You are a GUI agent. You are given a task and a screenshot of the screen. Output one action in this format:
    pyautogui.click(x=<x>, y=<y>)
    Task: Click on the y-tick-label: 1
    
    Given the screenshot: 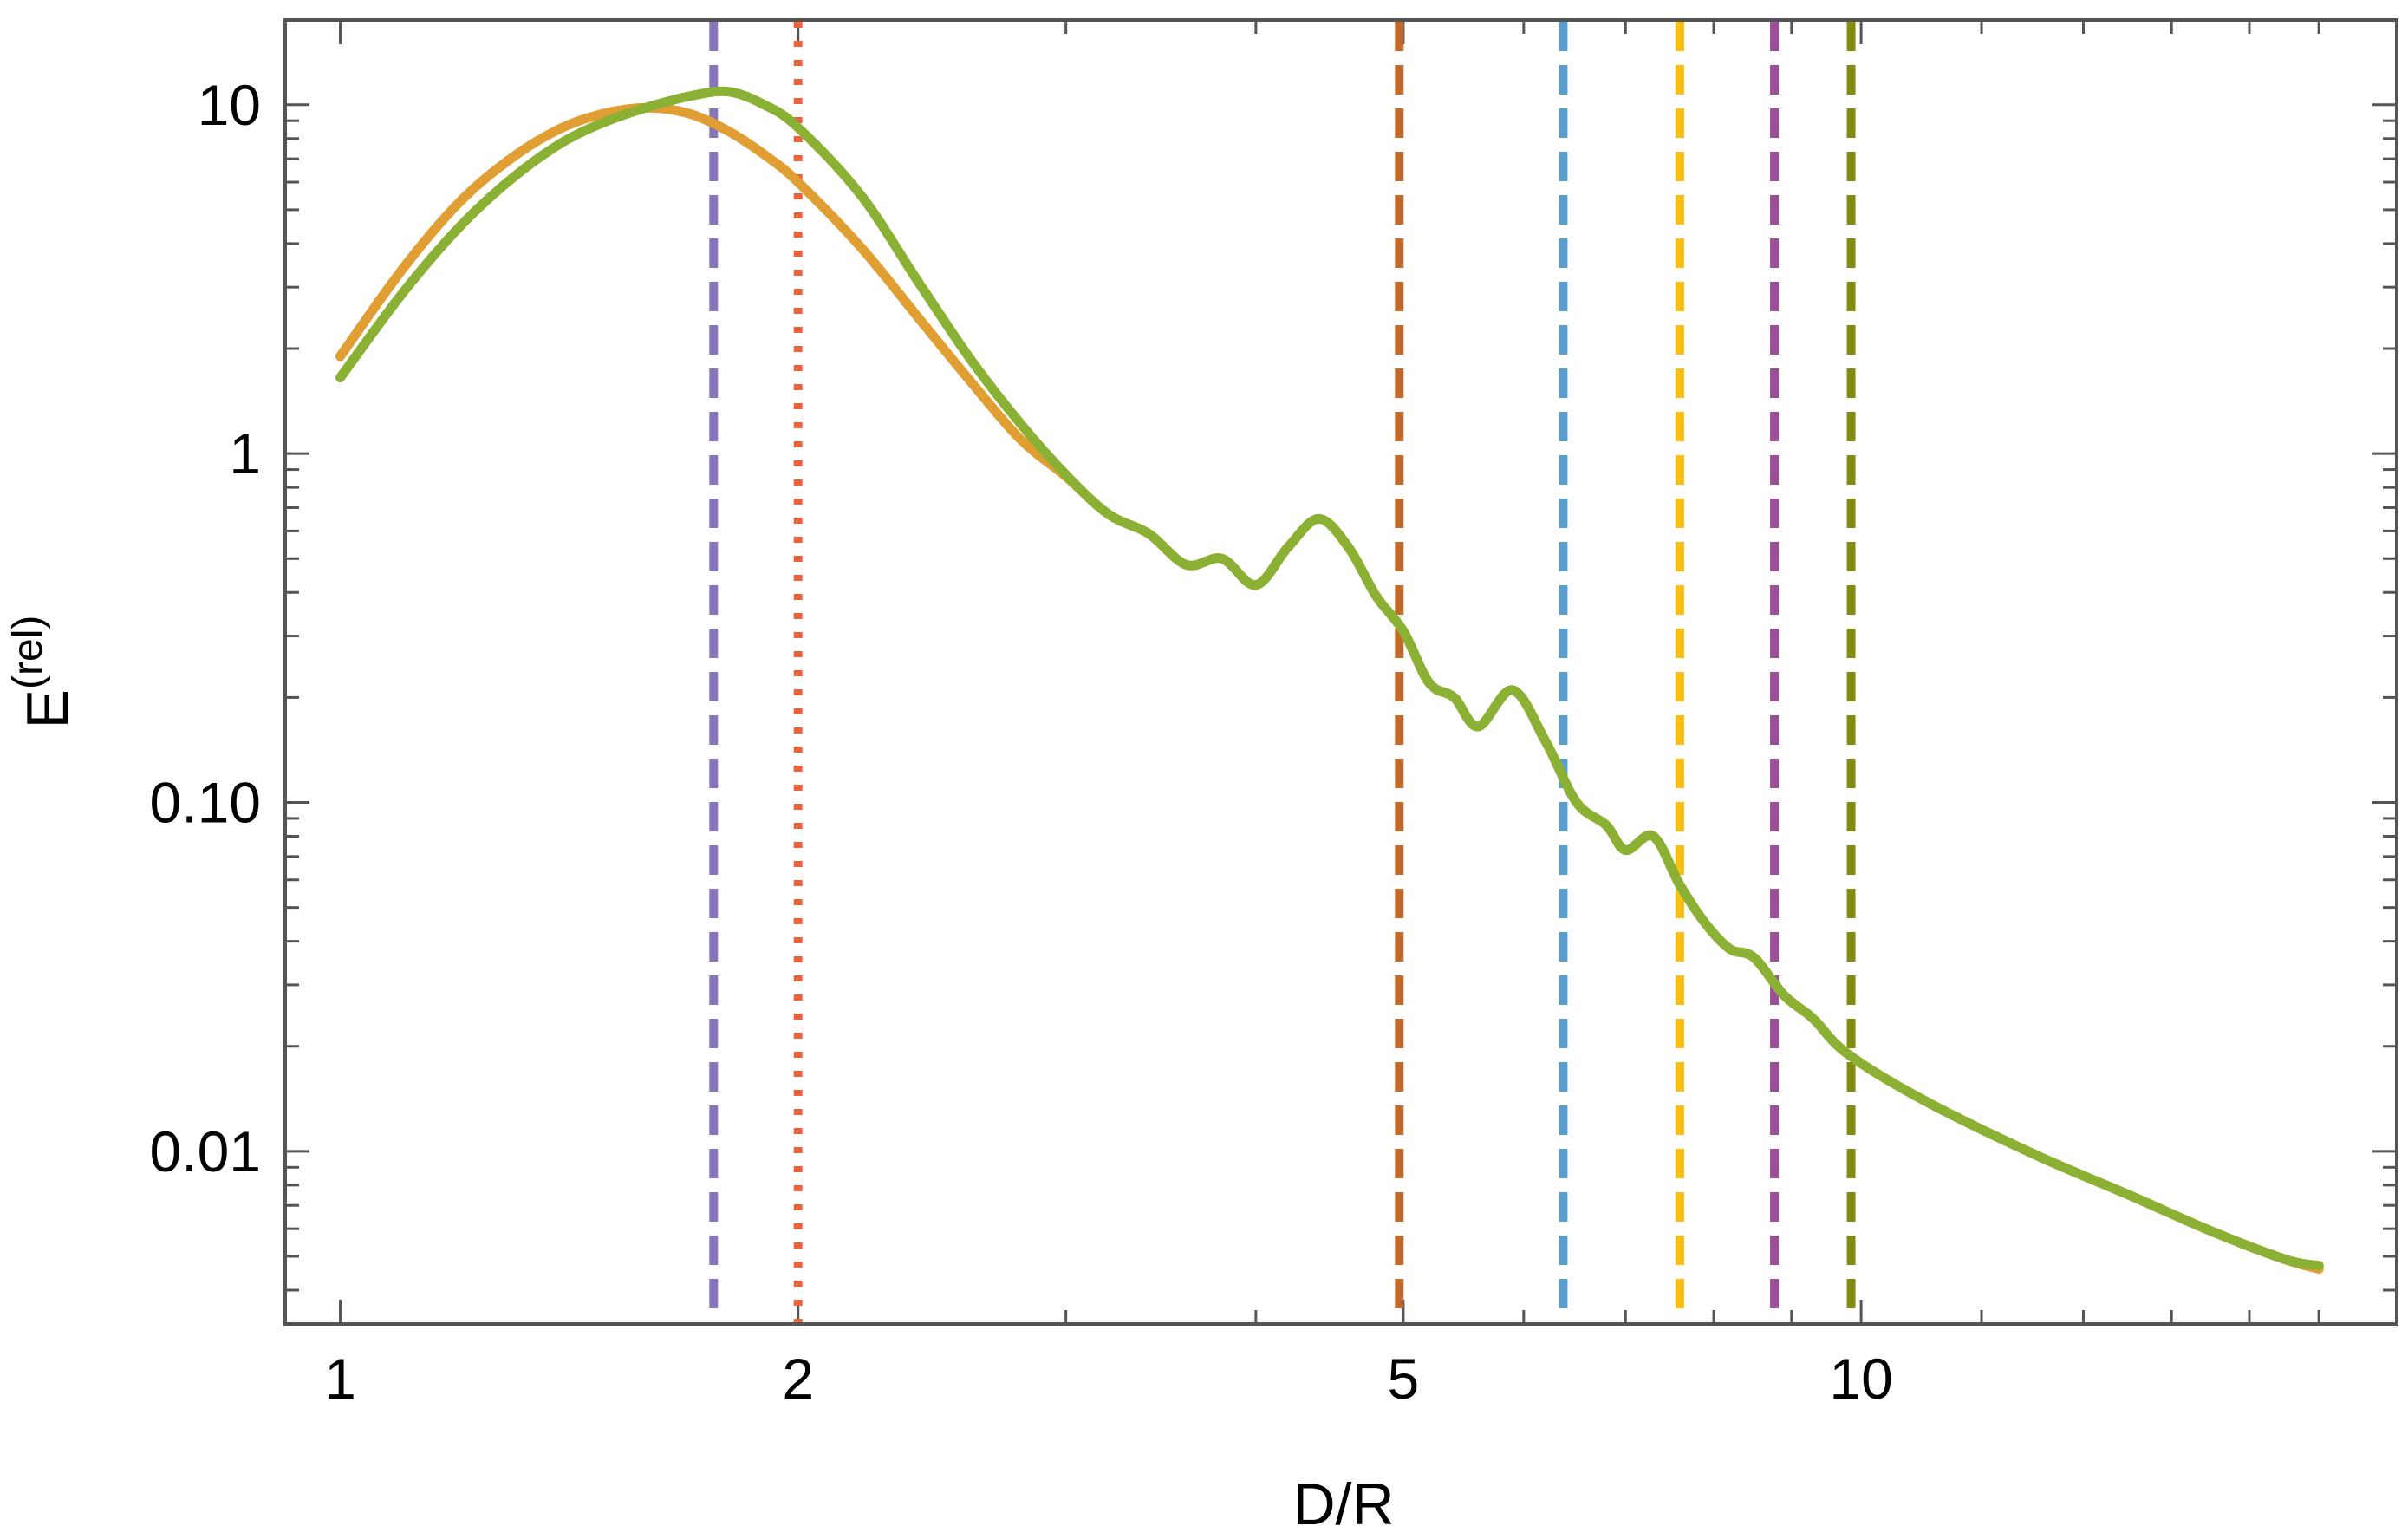 What is the action you would take?
    pyautogui.click(x=245, y=453)
    